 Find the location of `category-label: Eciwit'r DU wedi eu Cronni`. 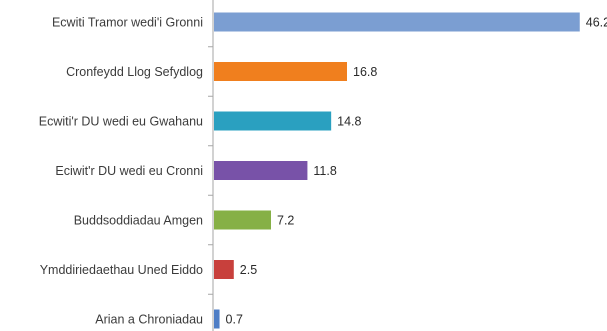

category-label: Eciwit'r DU wedi eu Cronni is located at coordinates (129, 171).